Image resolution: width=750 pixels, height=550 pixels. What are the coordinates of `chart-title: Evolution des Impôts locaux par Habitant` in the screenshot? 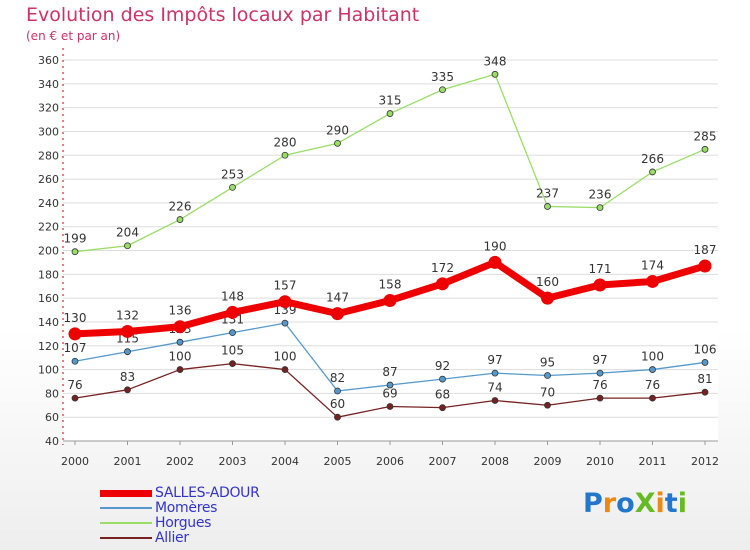 It's located at (223, 15).